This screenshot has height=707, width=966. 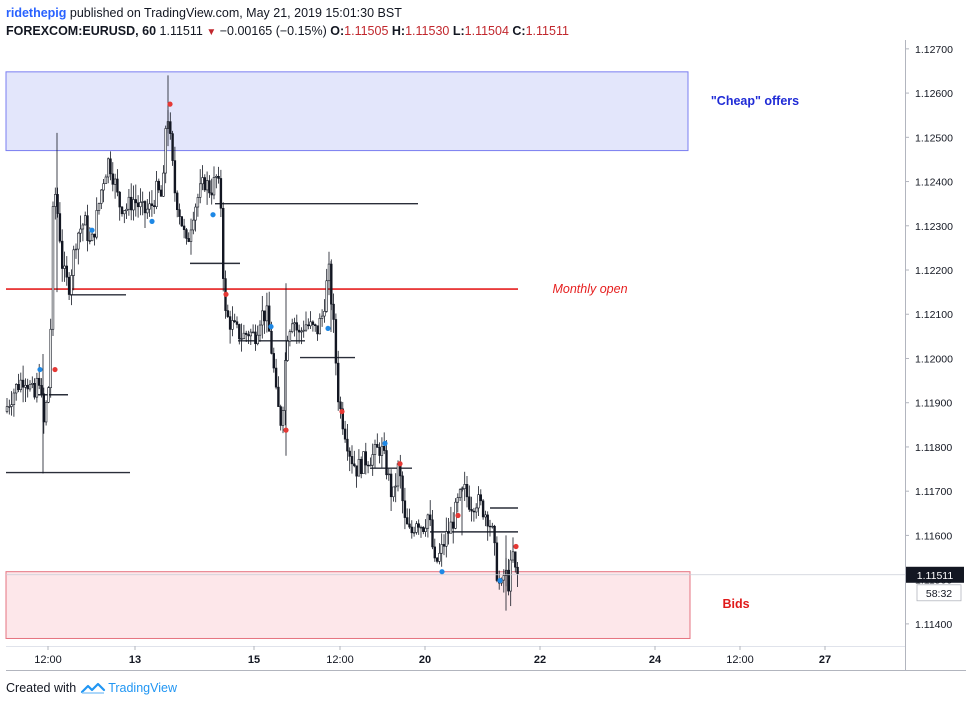 What do you see at coordinates (254, 660) in the screenshot?
I see `x-tick-label: 15` at bounding box center [254, 660].